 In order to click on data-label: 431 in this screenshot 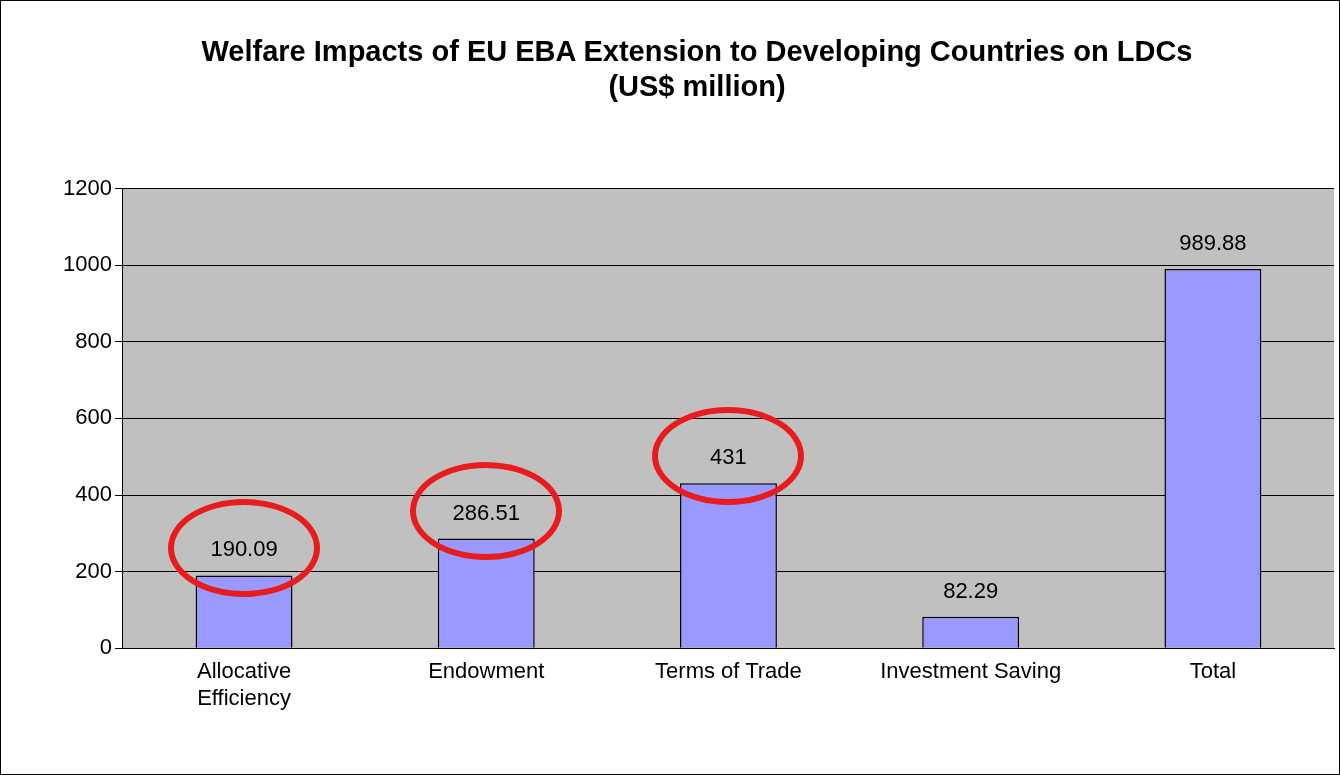, I will do `click(728, 457)`.